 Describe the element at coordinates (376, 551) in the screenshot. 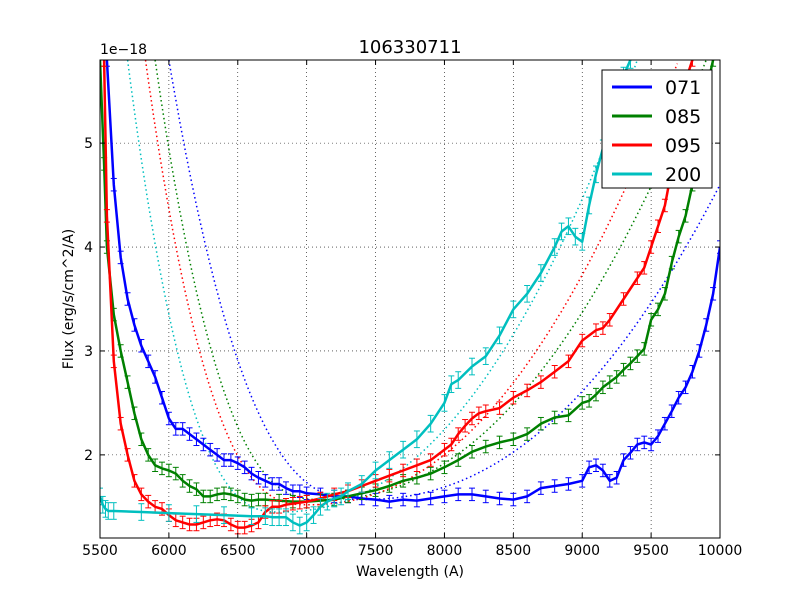

I see `x-tick-label: 7500` at that location.